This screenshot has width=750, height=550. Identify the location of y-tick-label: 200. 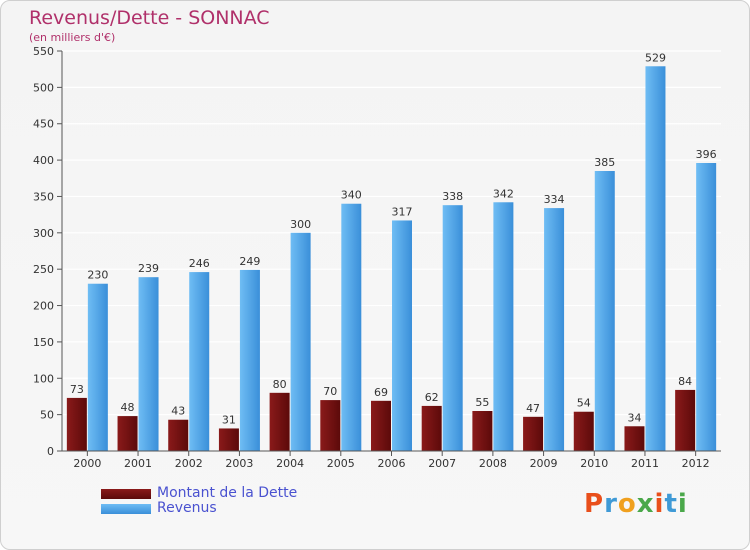
(43, 306).